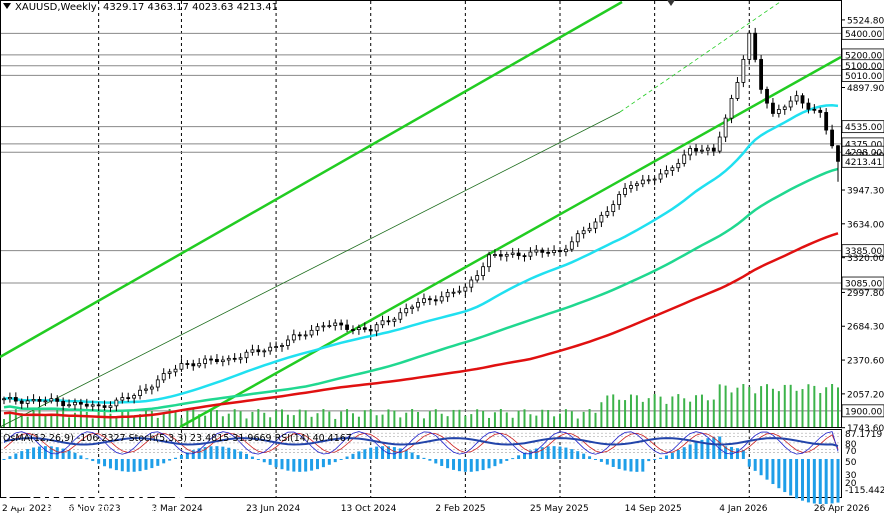  What do you see at coordinates (863, 56) in the screenshot?
I see `level-label-1: 5200.00` at bounding box center [863, 56].